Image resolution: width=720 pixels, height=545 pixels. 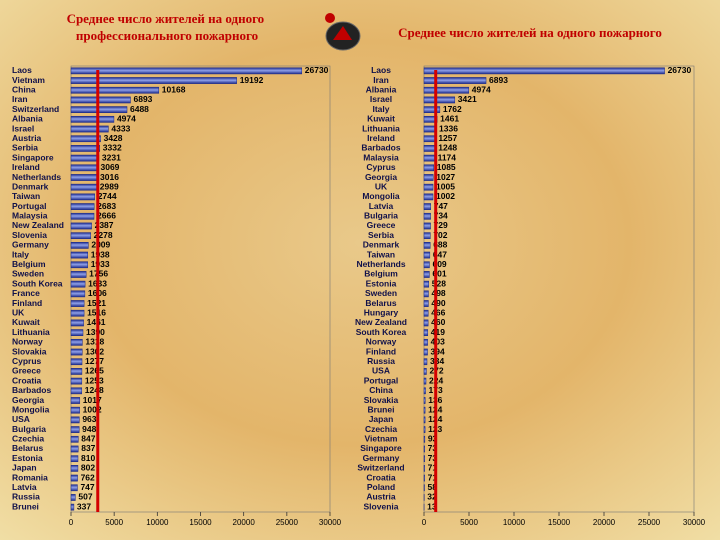 What do you see at coordinates (94, 351) in the screenshot?
I see `value-label: 1302` at bounding box center [94, 351].